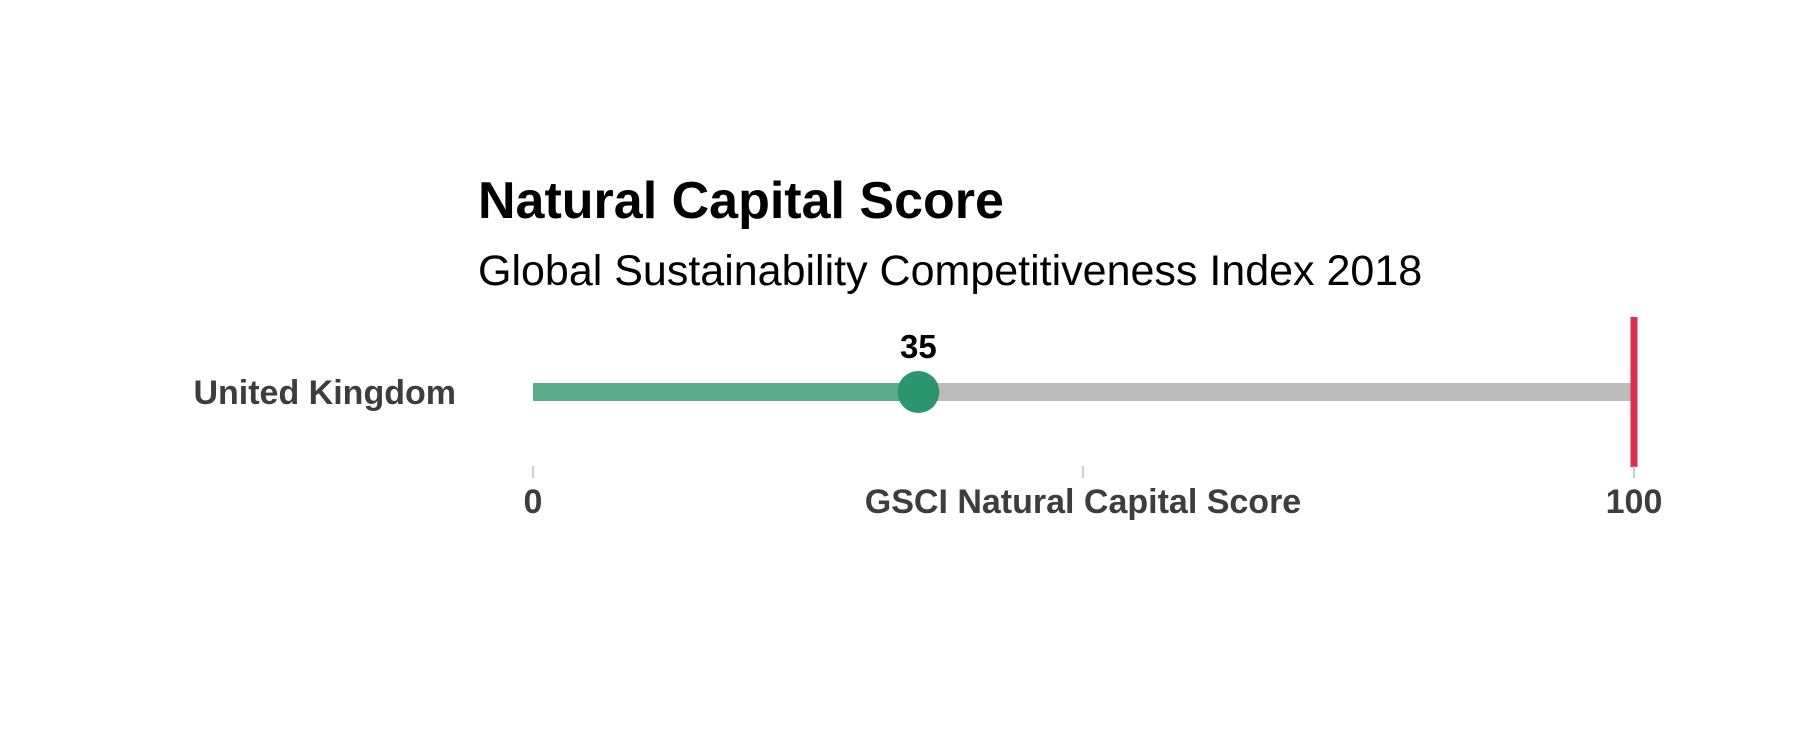  Describe the element at coordinates (324, 393) in the screenshot. I see `category-label: United Kingdom` at that location.